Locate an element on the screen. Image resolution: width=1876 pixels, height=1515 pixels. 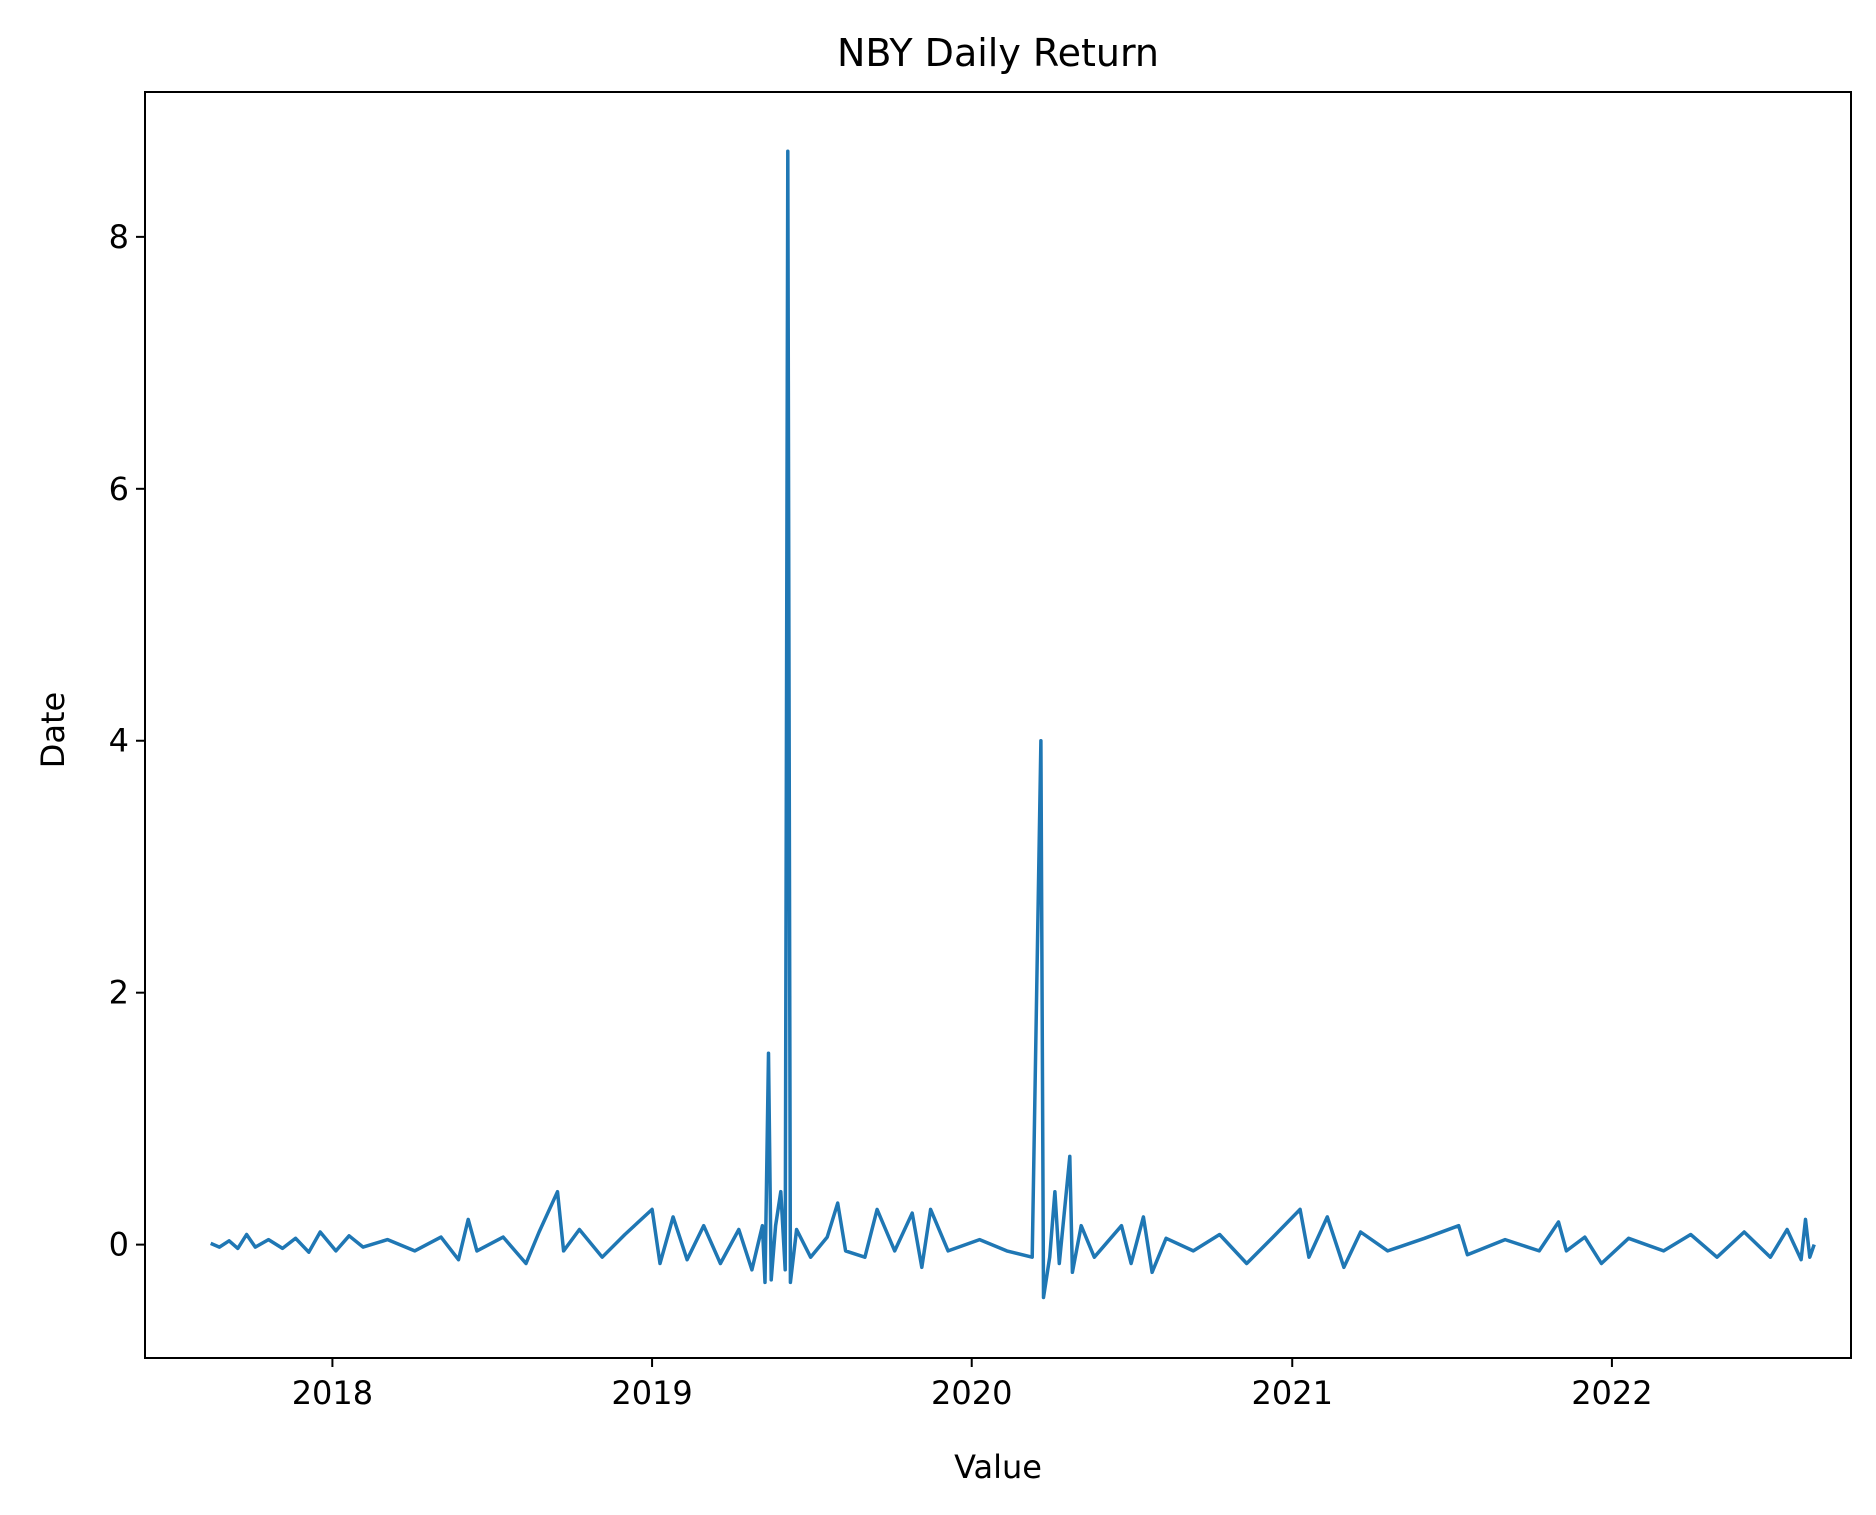
x-axis: 2018 2019 2020 2021 2022 is located at coordinates (972, 1385).